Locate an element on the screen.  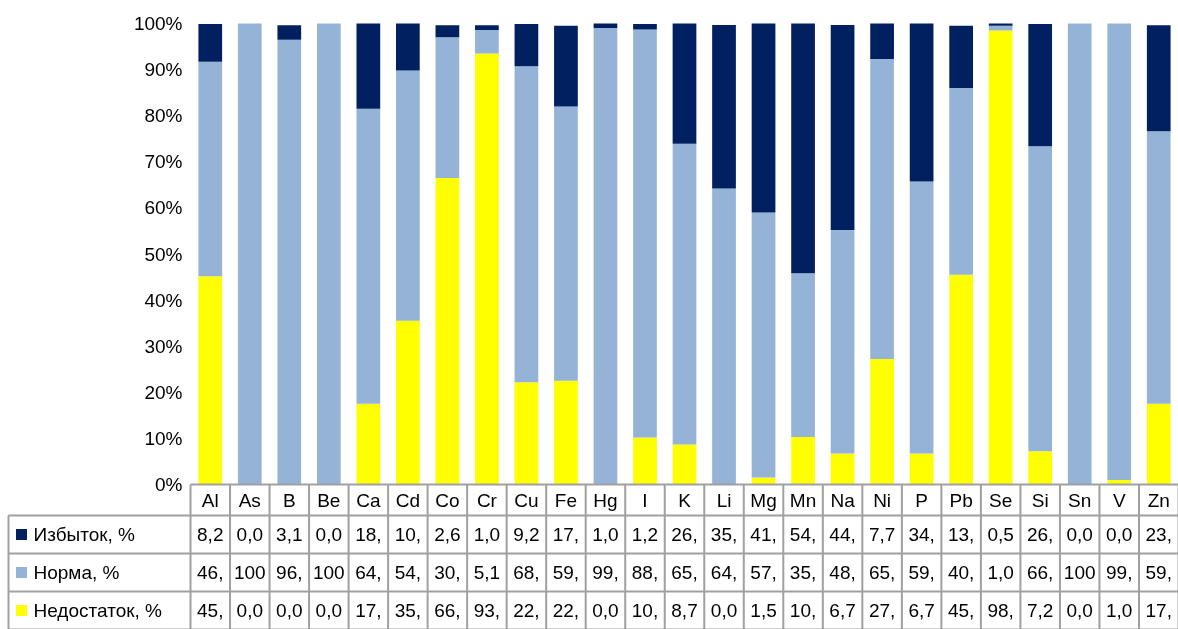
data-label: 44, is located at coordinates (842, 534).